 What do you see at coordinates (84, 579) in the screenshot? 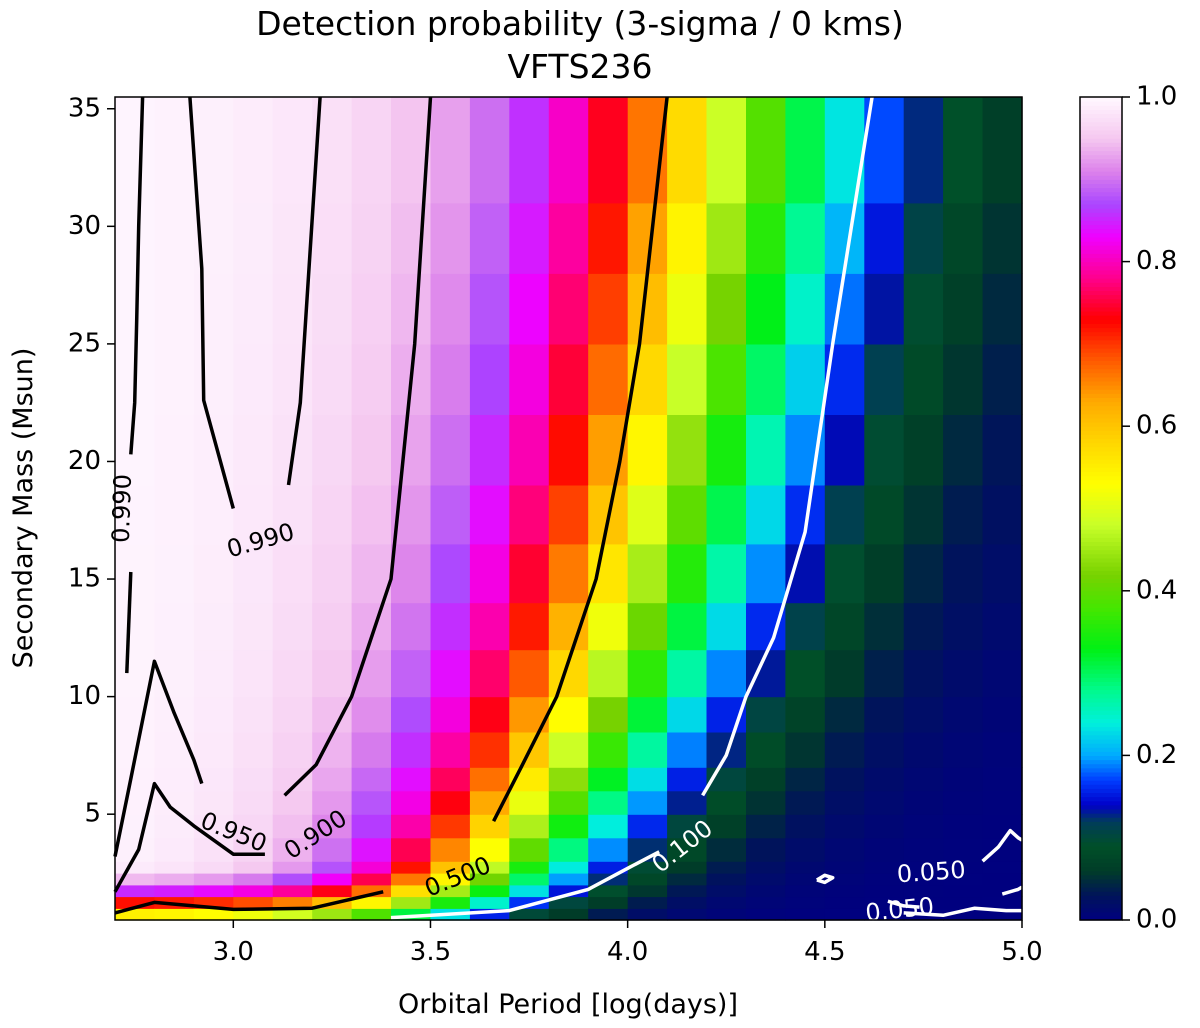
I see `y-tick-label: 15` at bounding box center [84, 579].